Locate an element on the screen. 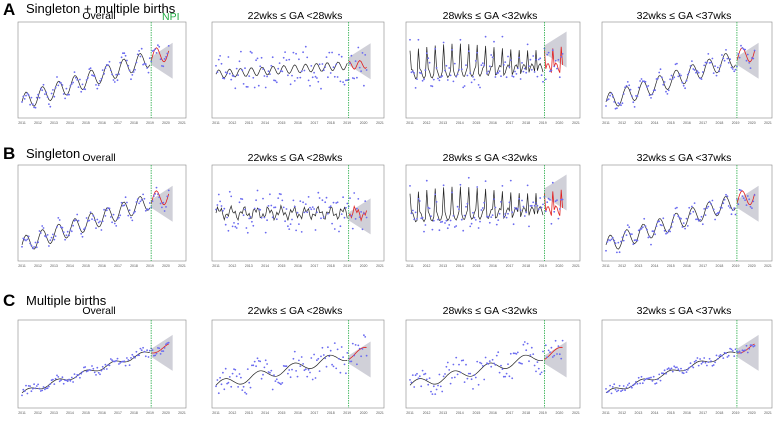 This screenshot has width=780, height=434. panel-title: 32wks ≤ GA <37wks is located at coordinates (684, 158).